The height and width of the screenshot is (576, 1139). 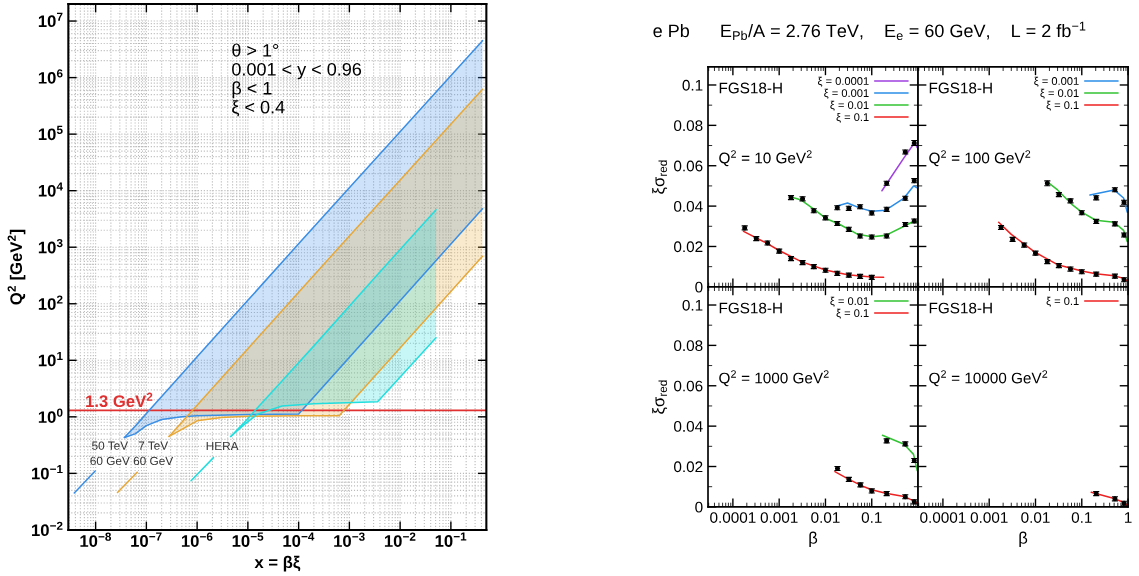 What do you see at coordinates (50, 246) in the screenshot?
I see `y-tick-label: 10$^{3}$` at bounding box center [50, 246].